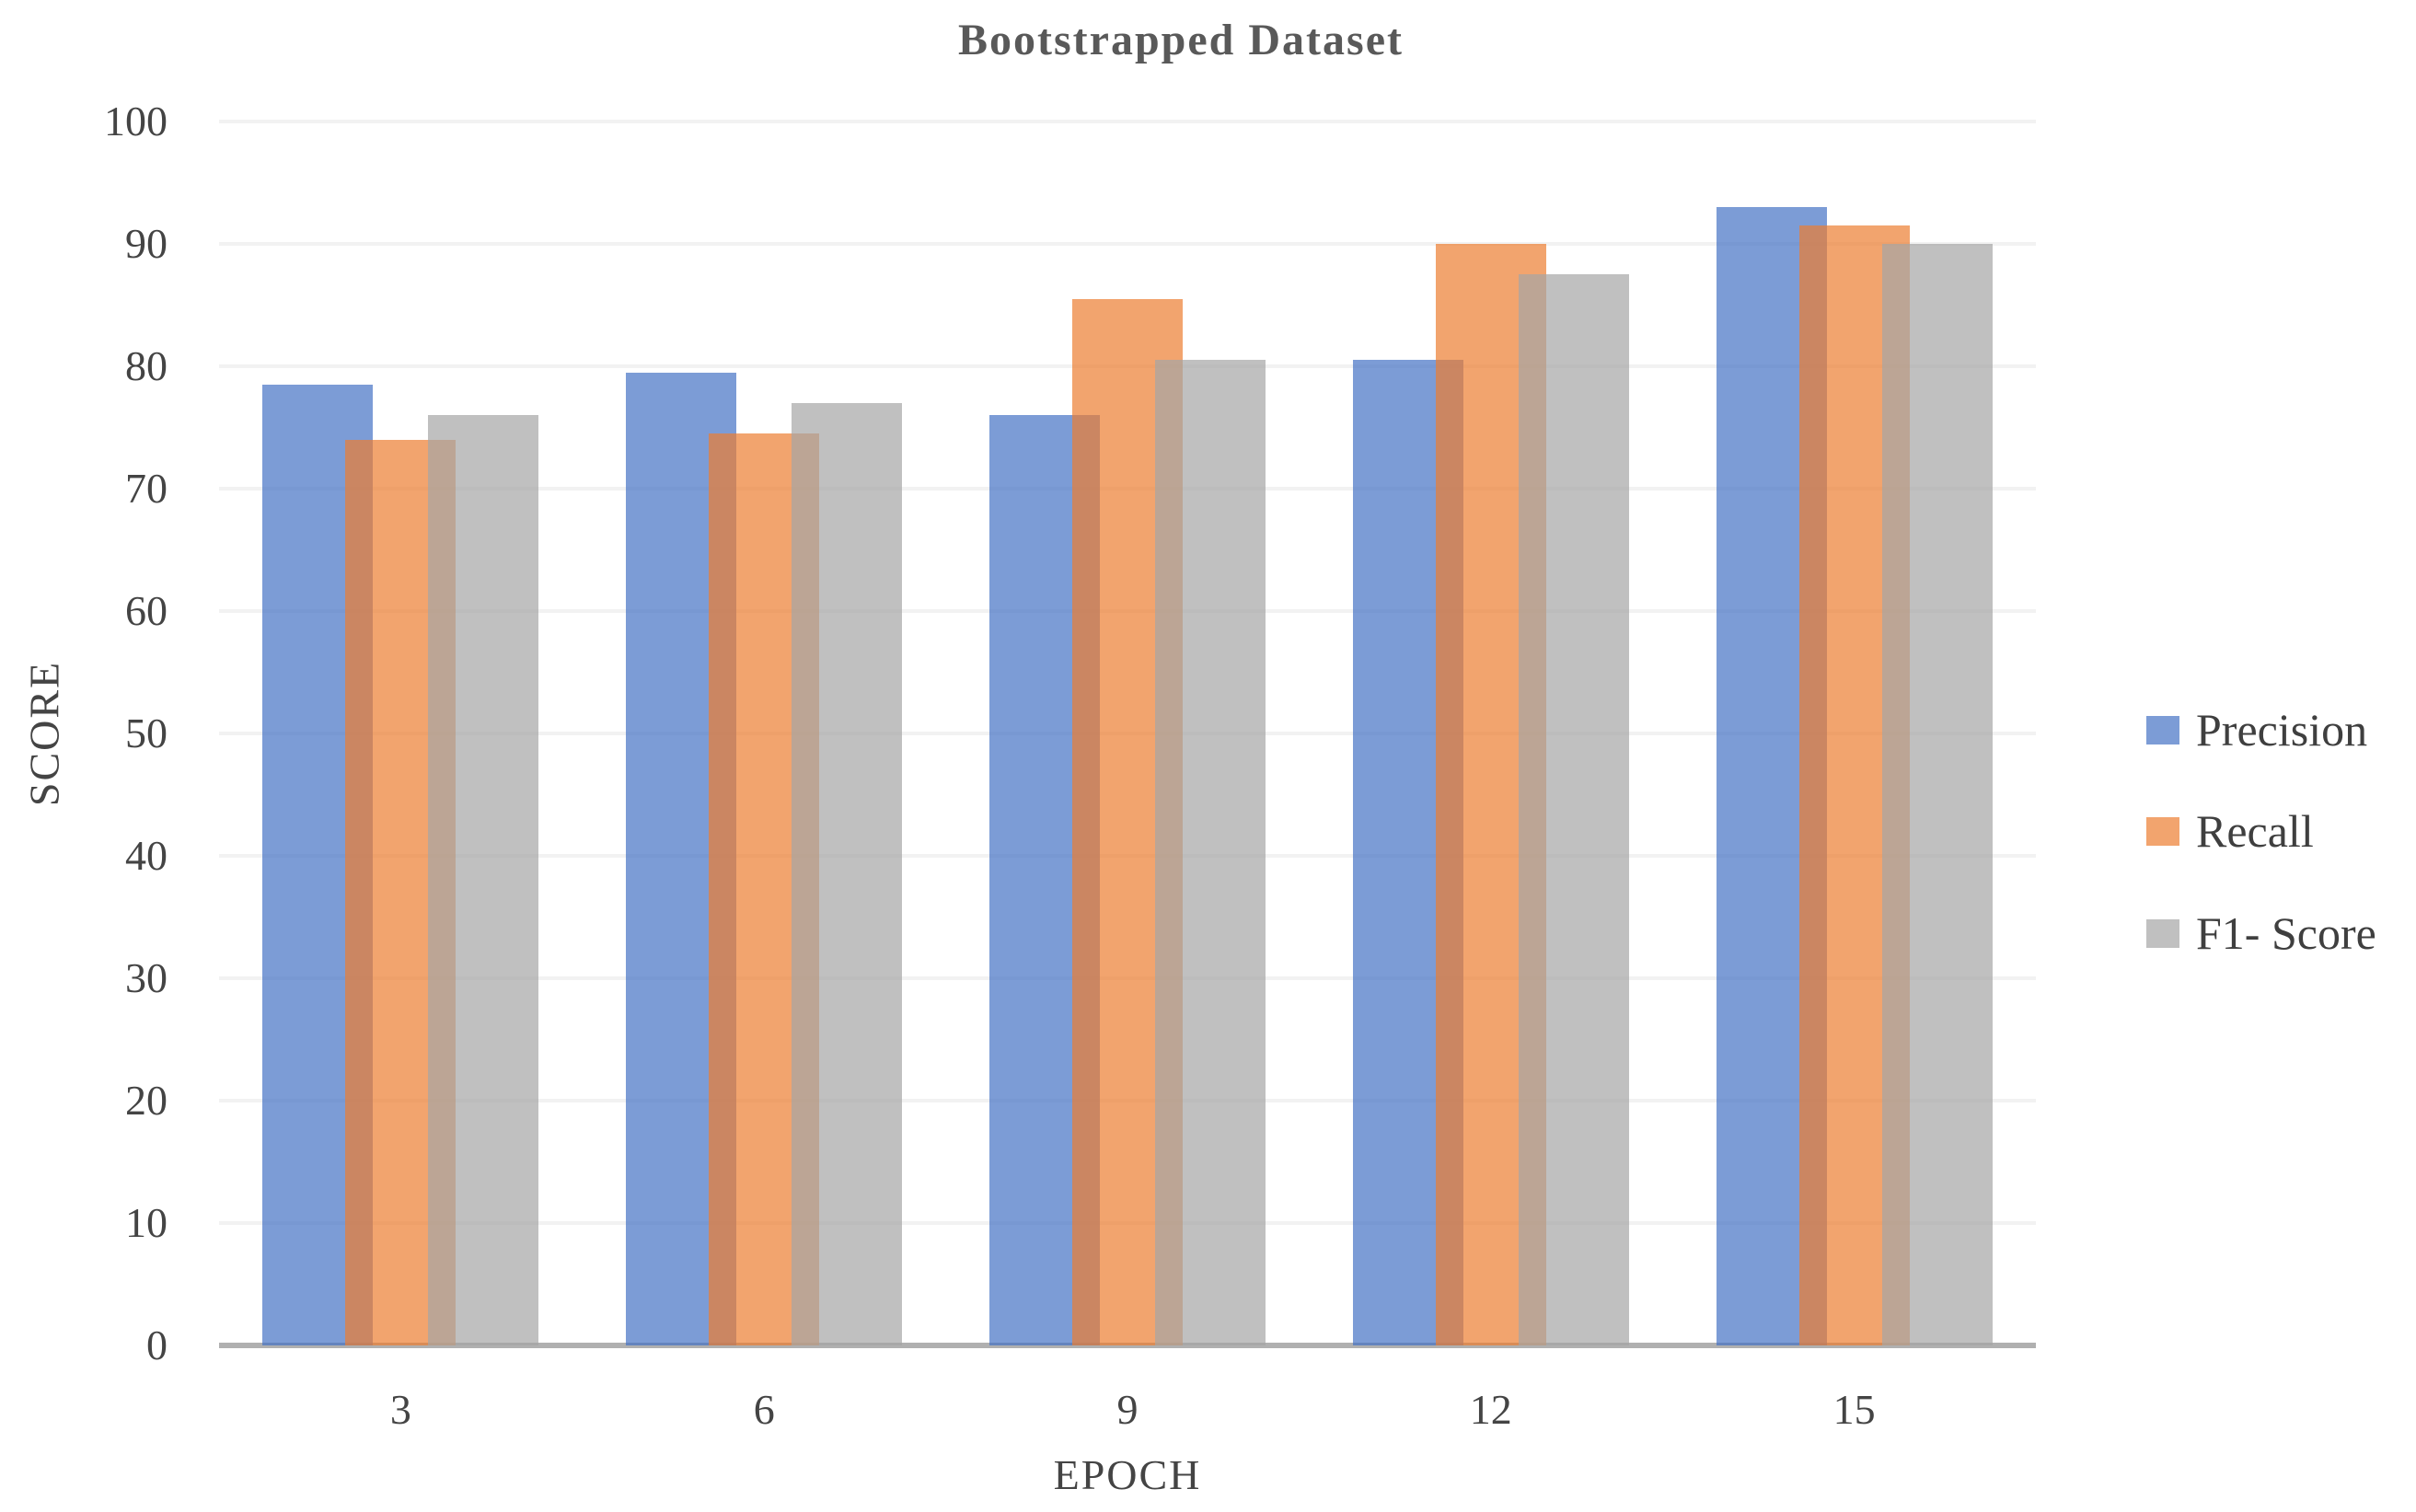 The width and height of the screenshot is (2416, 1512). Describe the element at coordinates (146, 488) in the screenshot. I see `y-tick-label-70: 70` at that location.